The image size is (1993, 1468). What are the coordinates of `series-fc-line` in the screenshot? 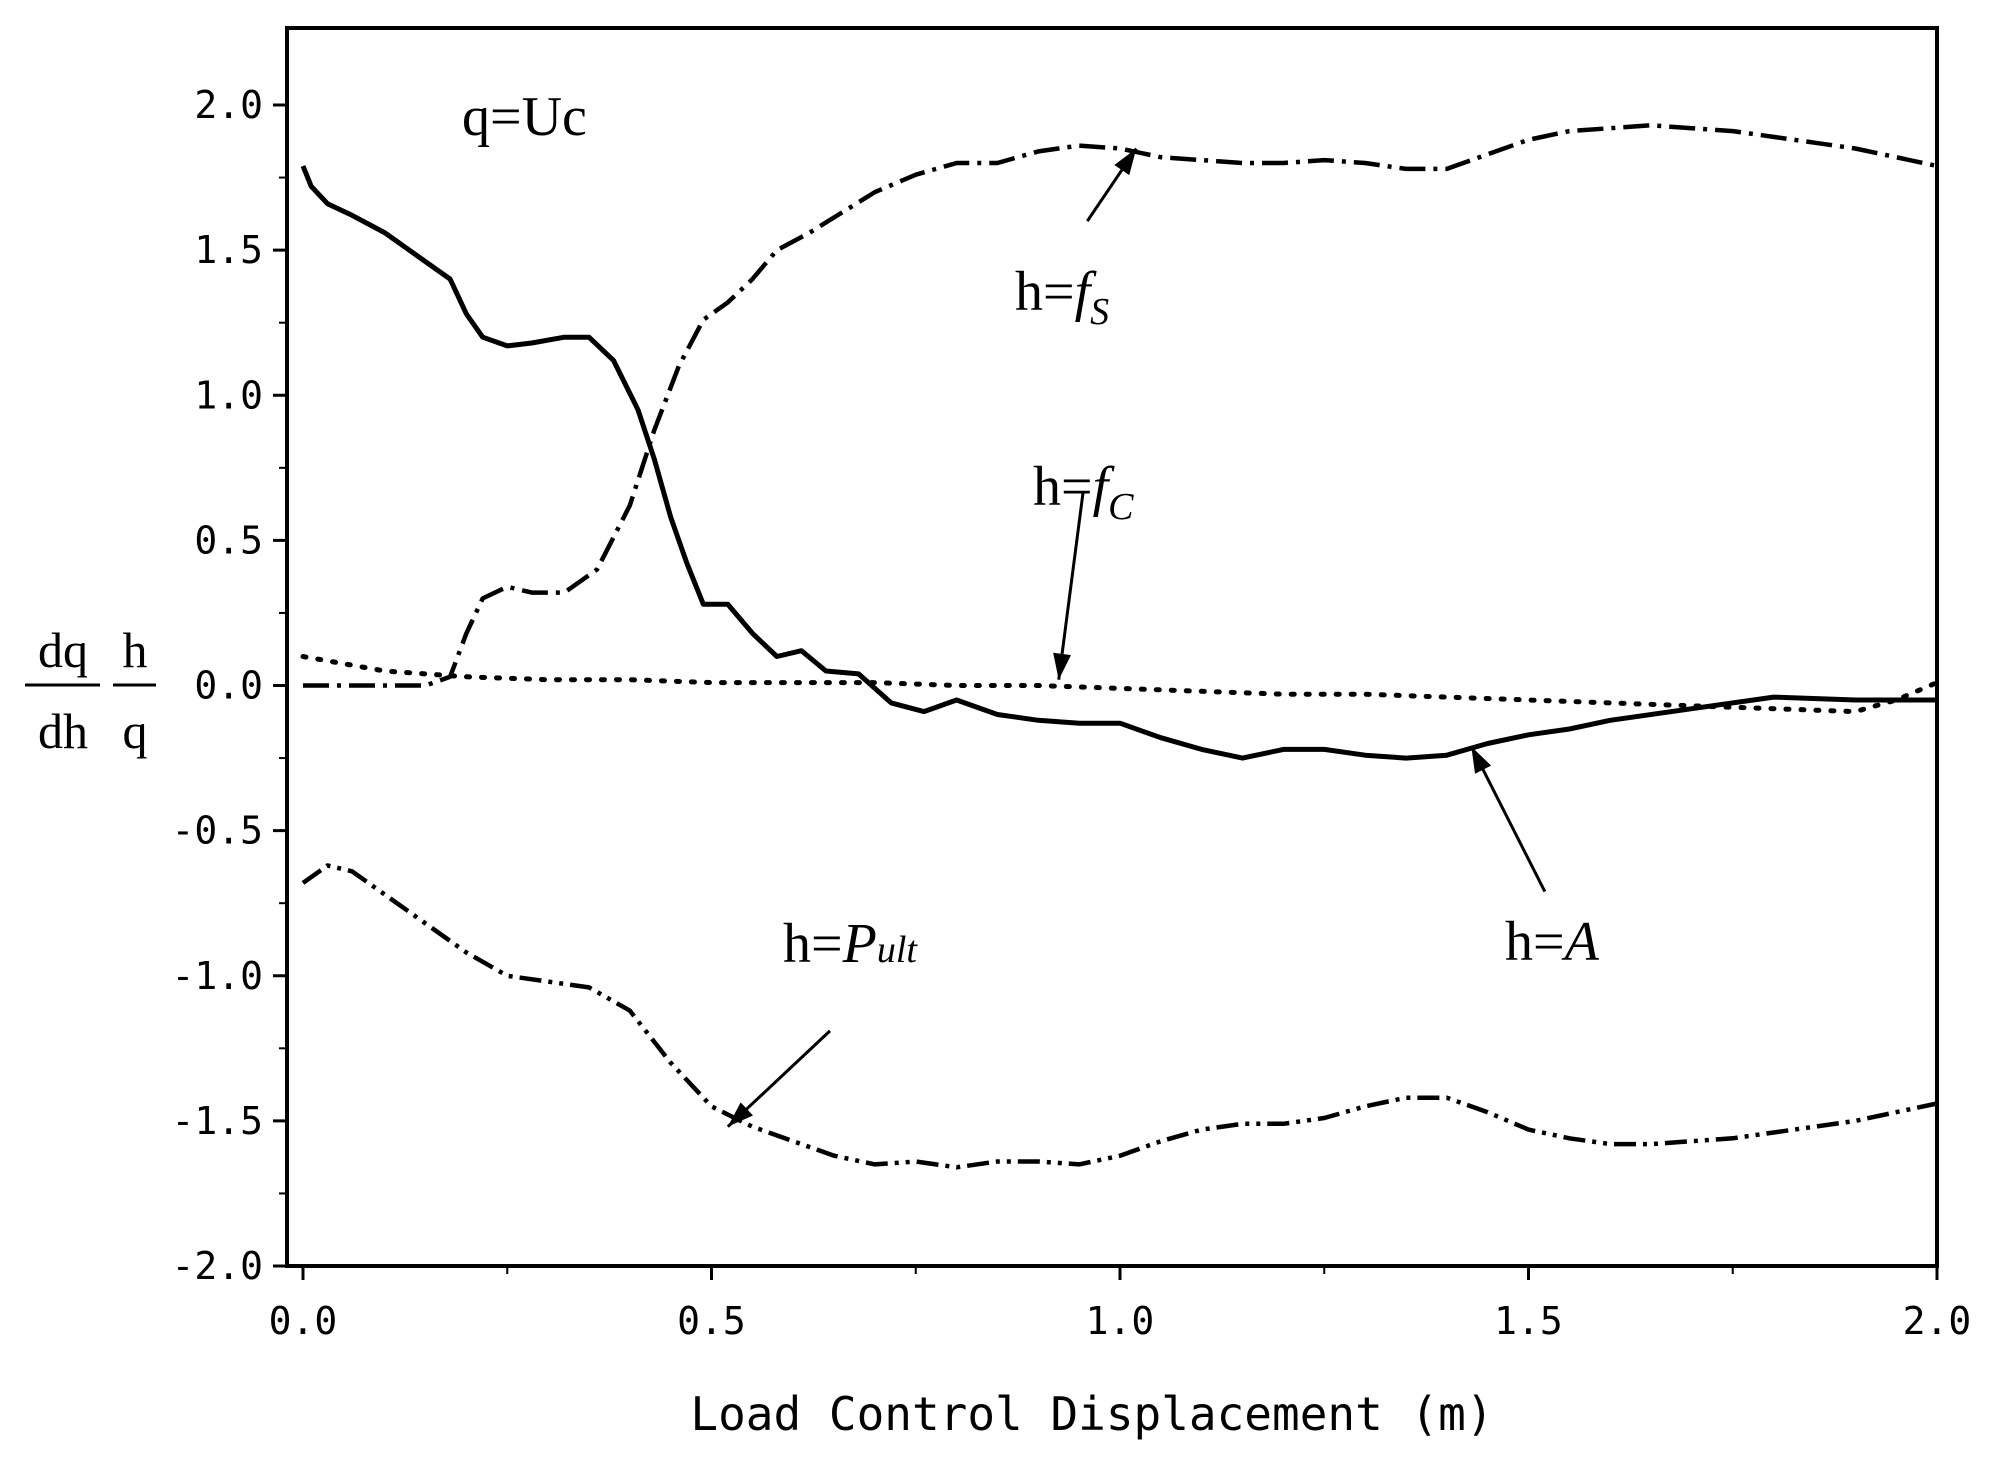 It's located at (1120, 684).